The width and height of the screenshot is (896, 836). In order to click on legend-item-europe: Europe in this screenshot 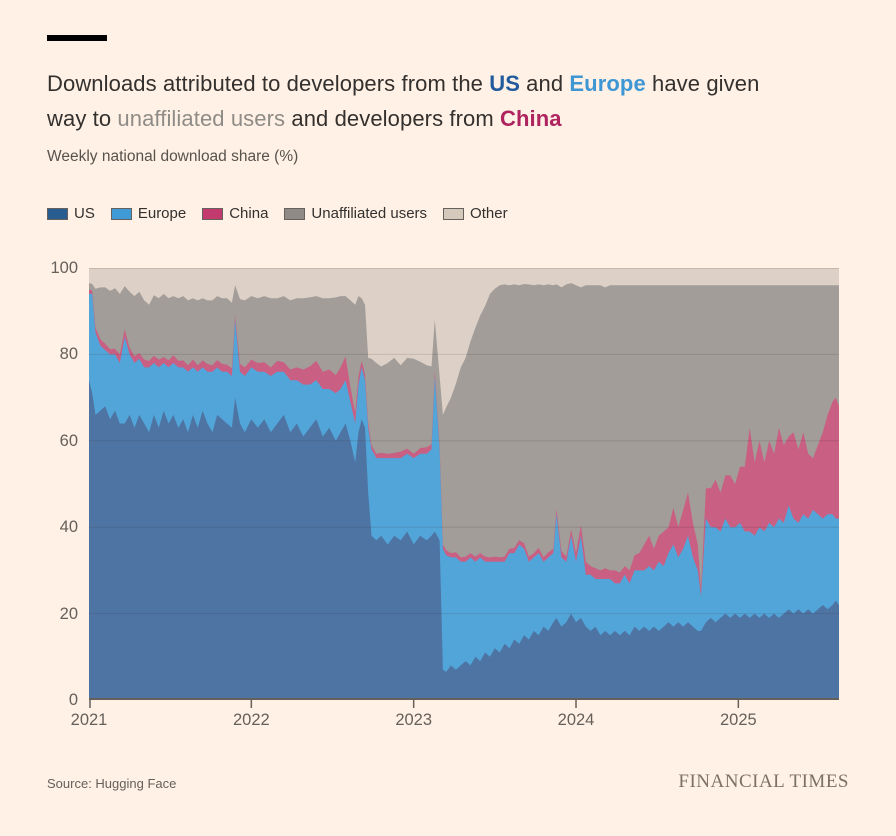, I will do `click(148, 213)`.